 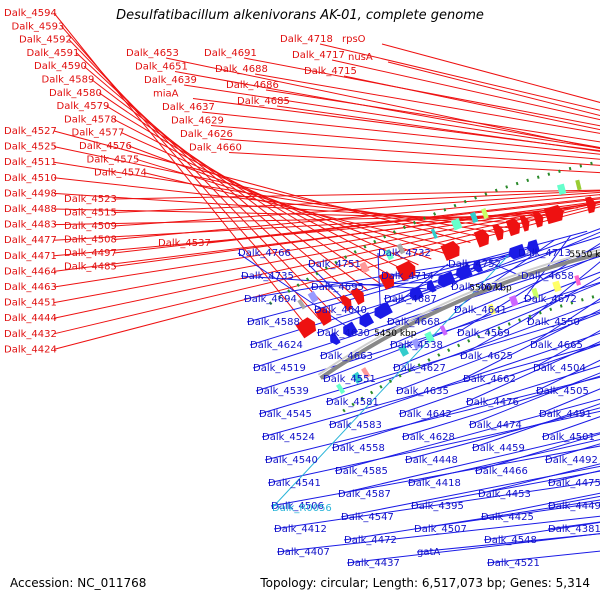 What do you see at coordinates (184, 243) in the screenshot?
I see `red-gene-label: Dalk_4537` at bounding box center [184, 243].